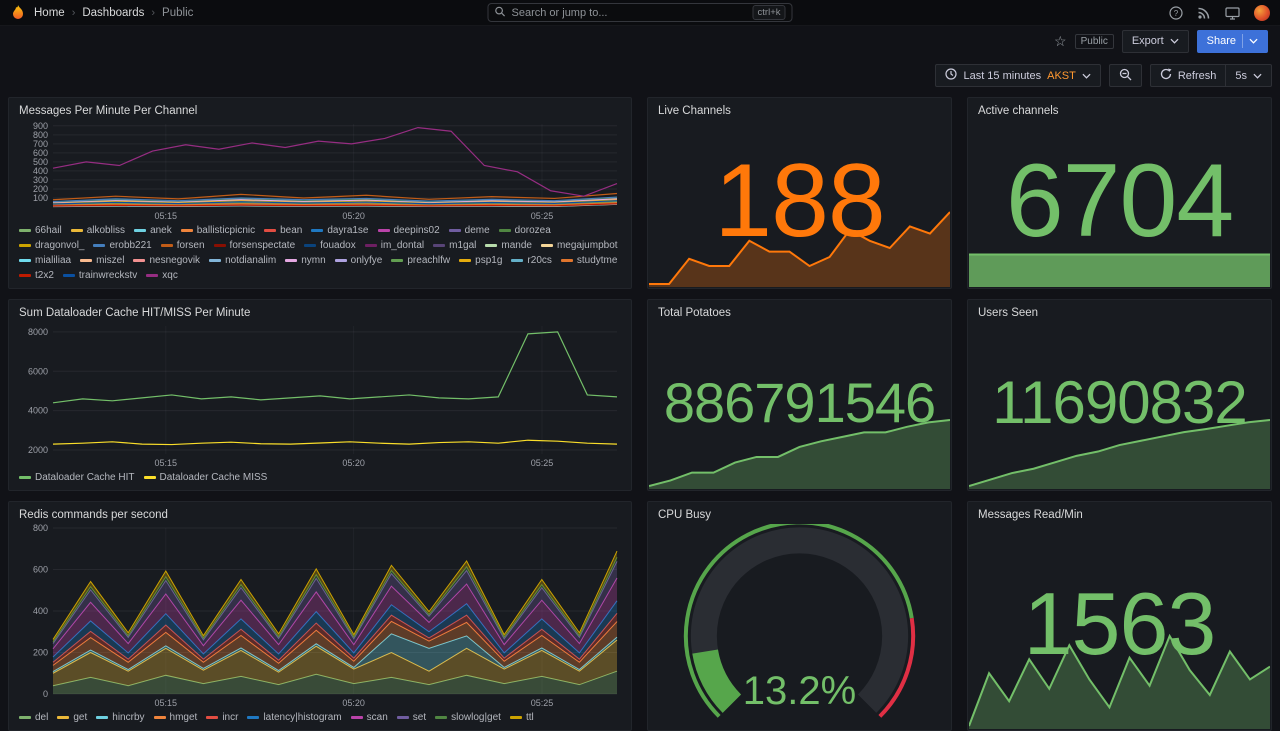 The width and height of the screenshot is (1280, 731). I want to click on legend-item-alkobliss: alkobliss, so click(98, 230).